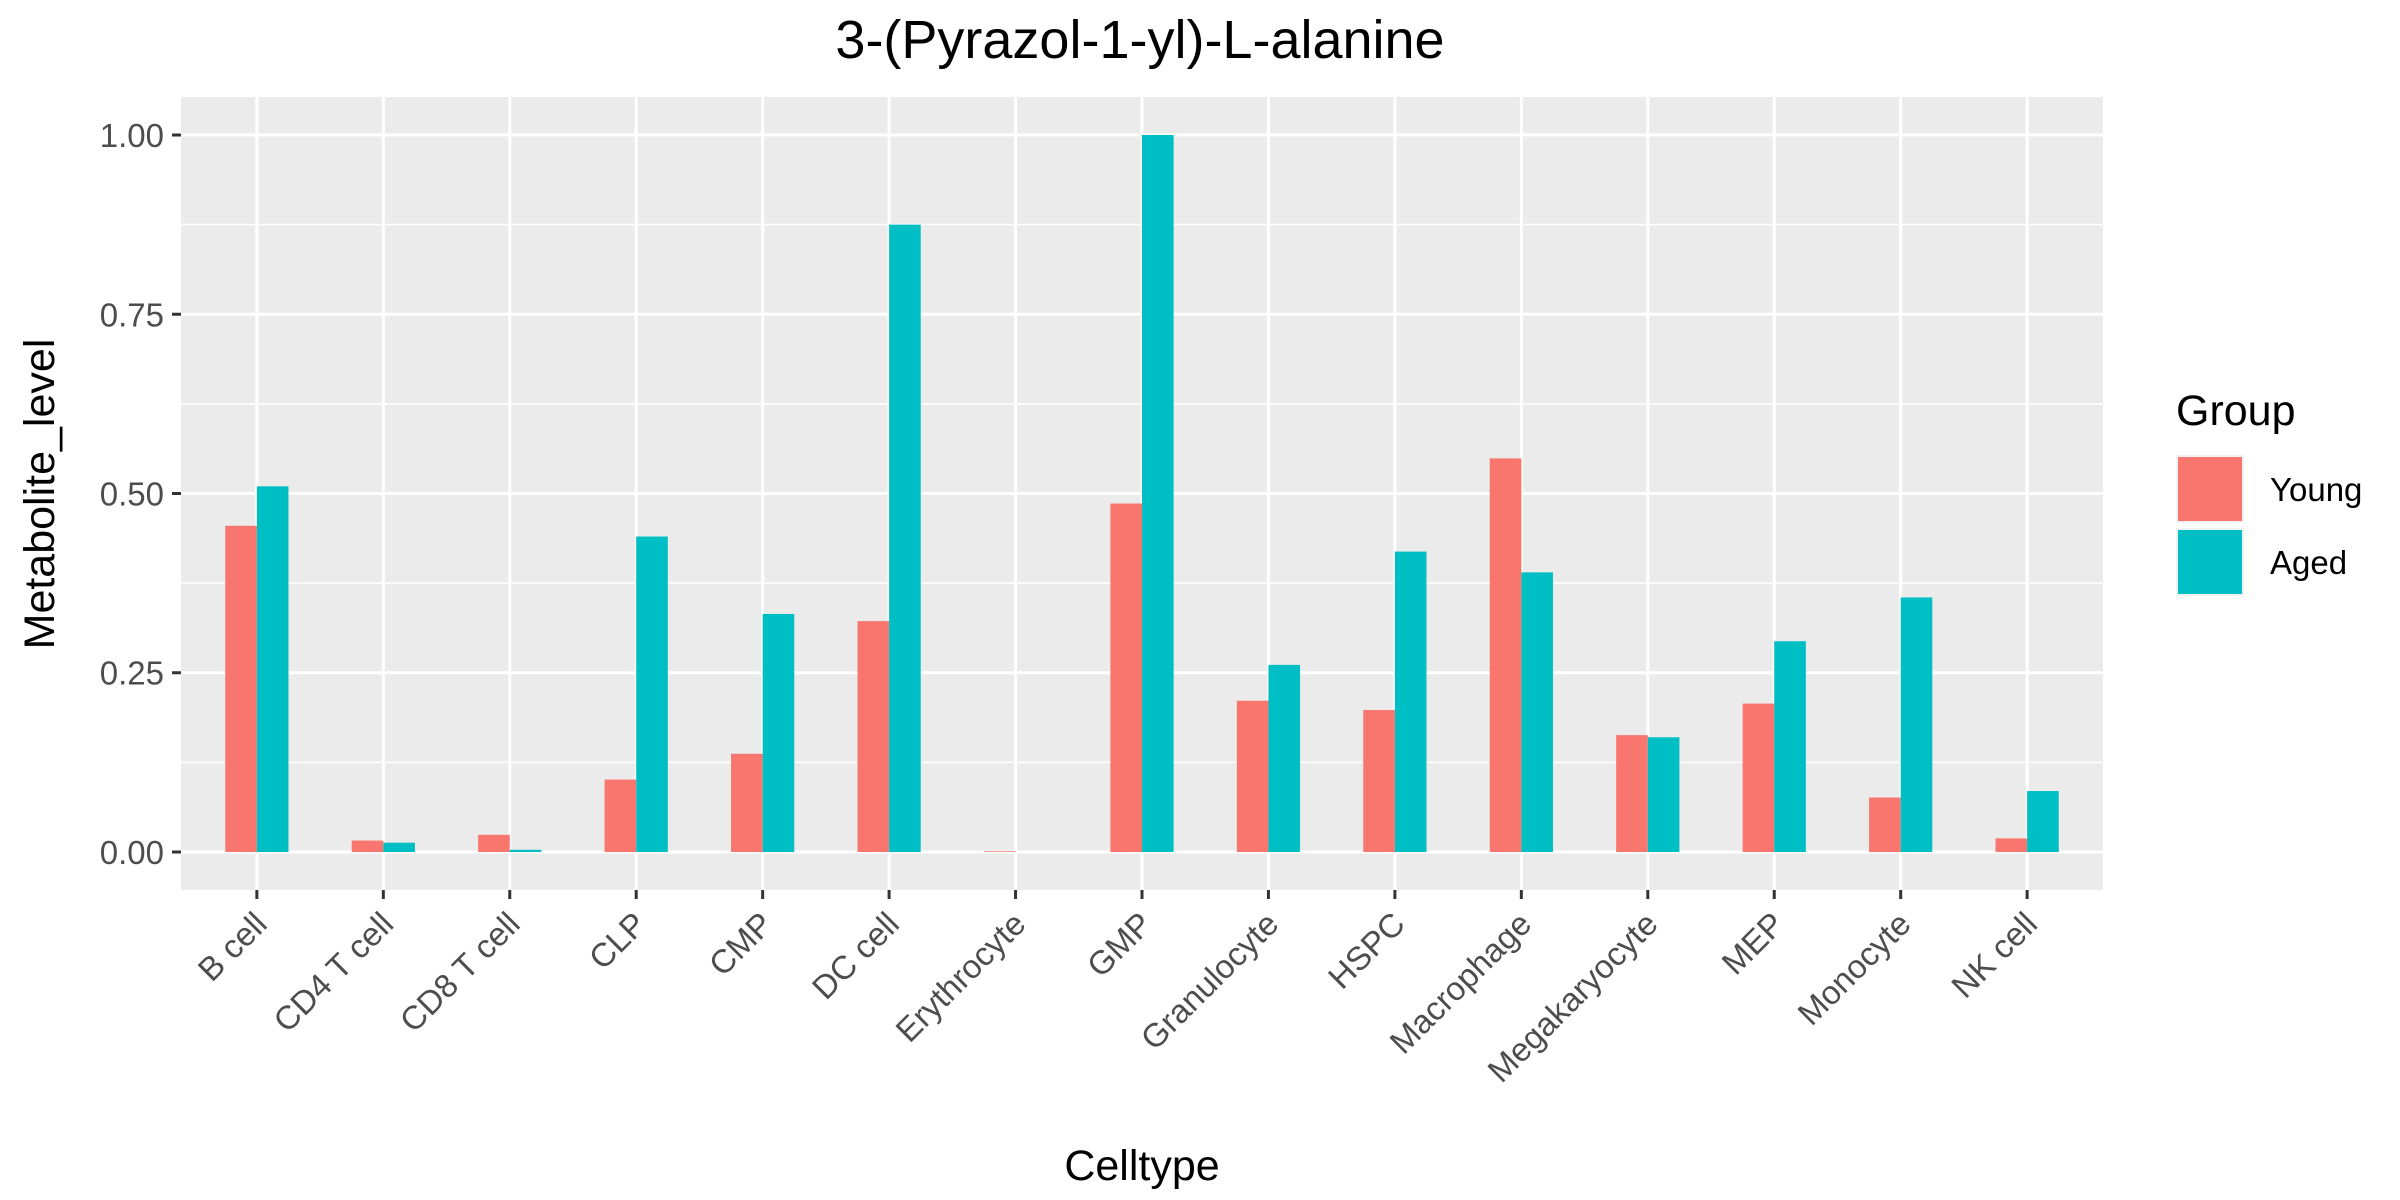 This screenshot has height=1200, width=2400. Describe the element at coordinates (40, 494) in the screenshot. I see `y-axis-title: Metabolite_level` at that location.